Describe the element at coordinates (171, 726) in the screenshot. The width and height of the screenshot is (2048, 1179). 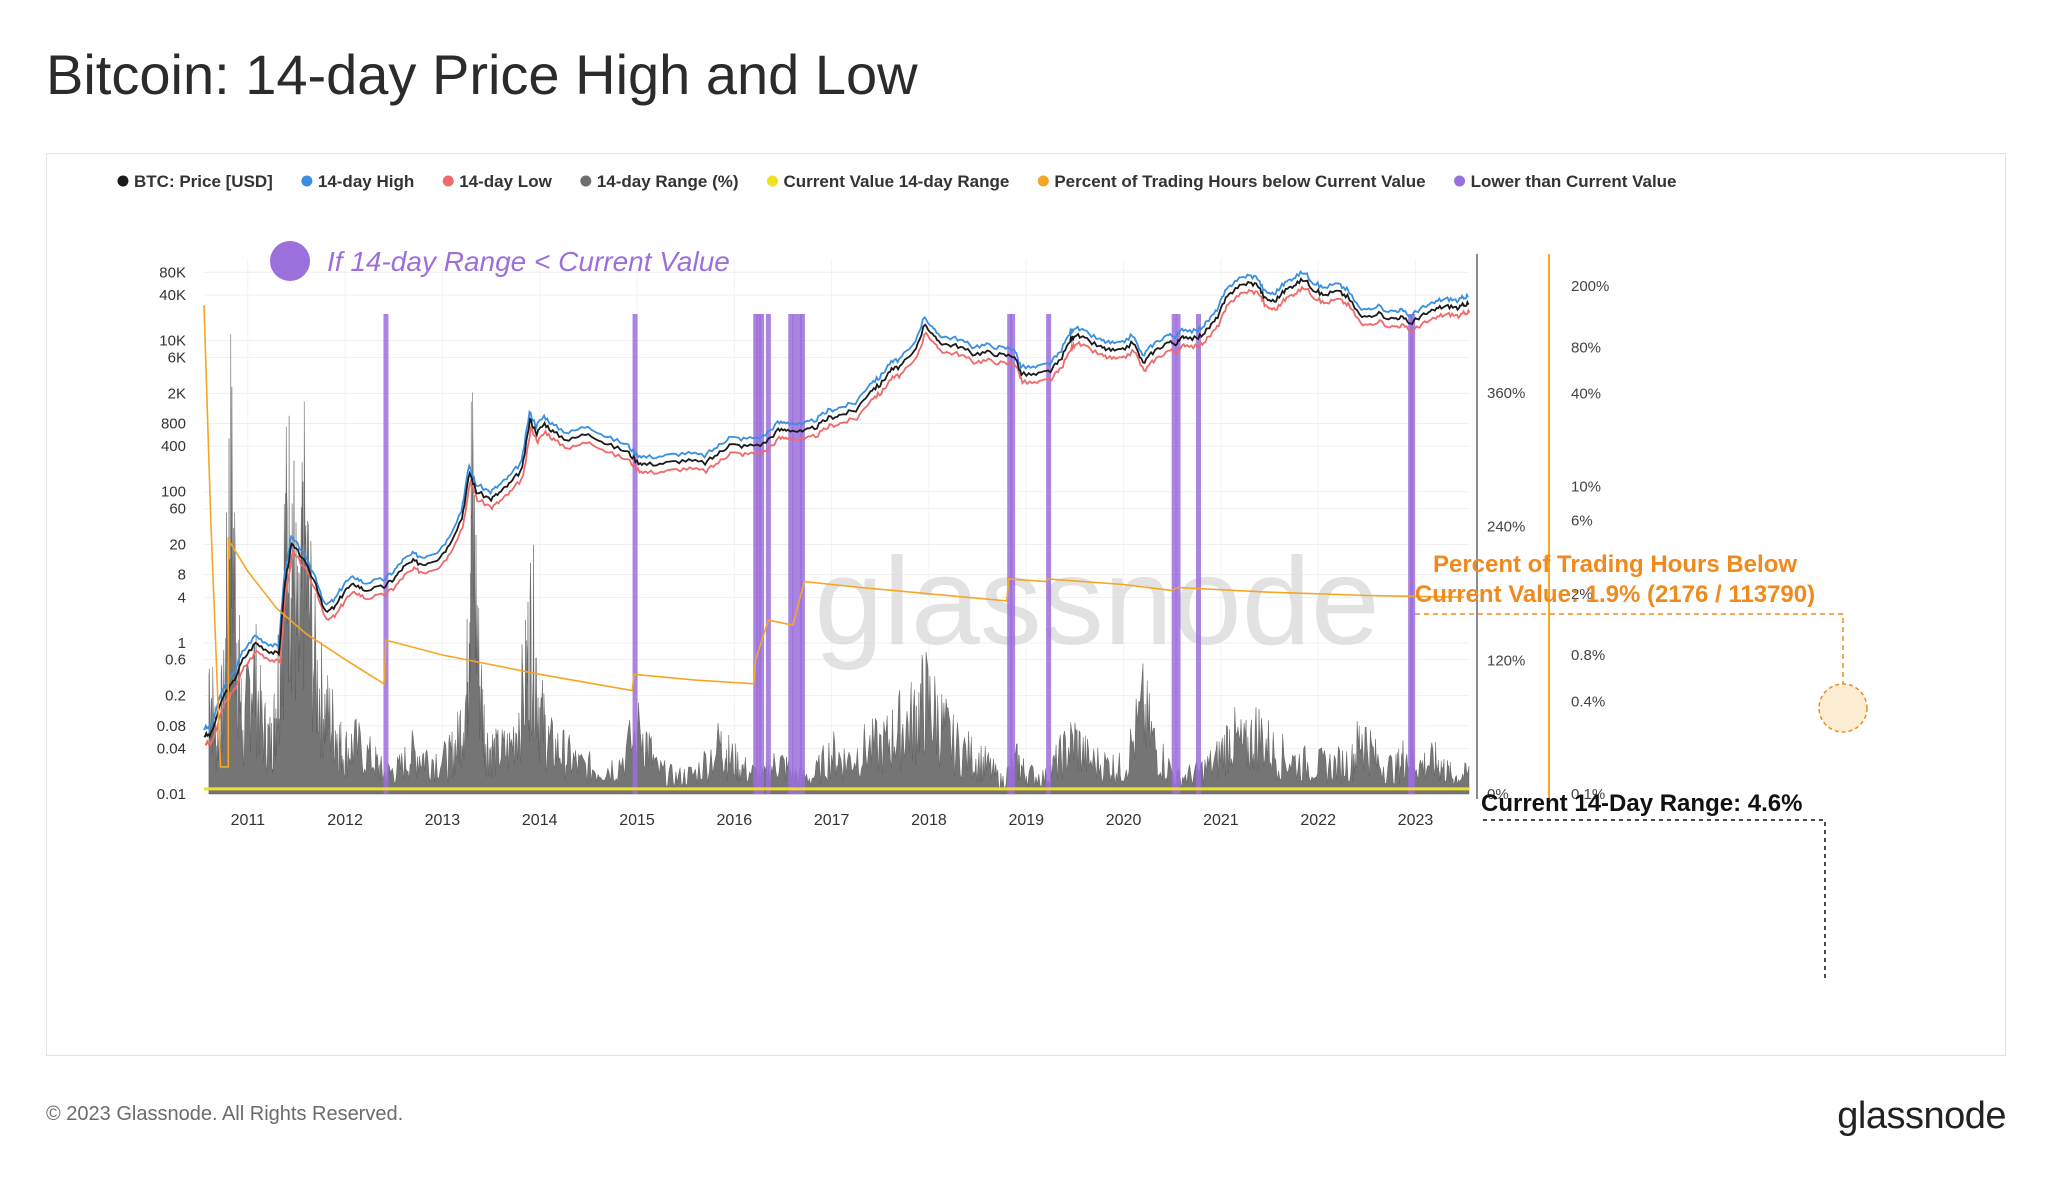
I see `y-left-tick-label: 0.08` at that location.